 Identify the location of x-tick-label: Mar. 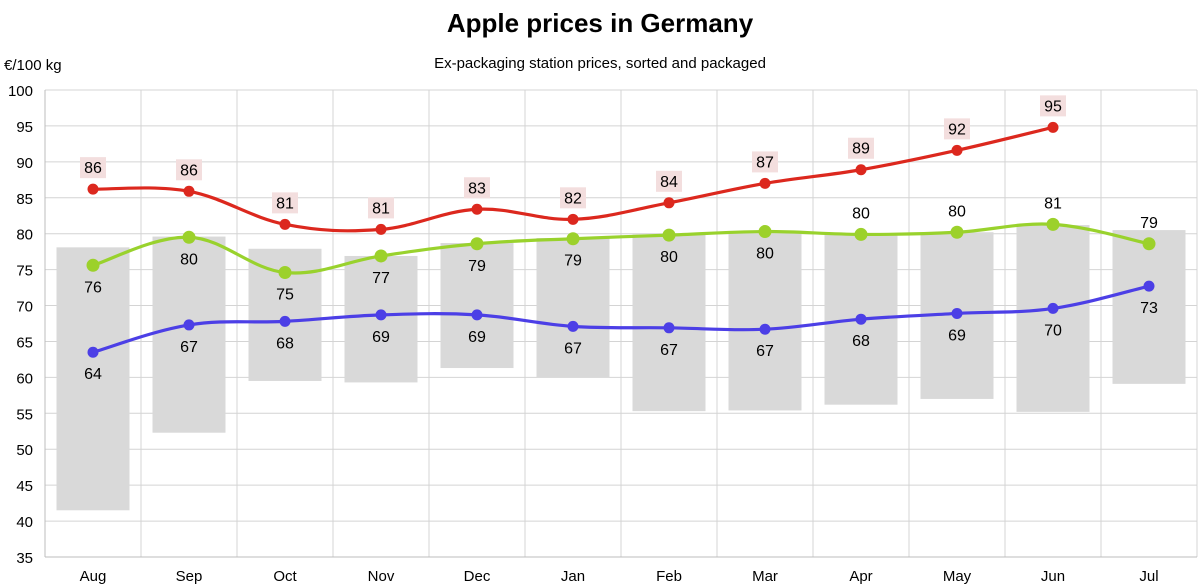
(765, 576).